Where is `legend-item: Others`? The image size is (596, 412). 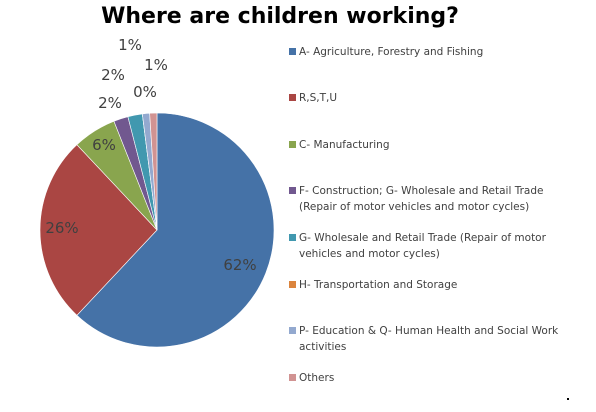 legend-item: Others is located at coordinates (424, 378).